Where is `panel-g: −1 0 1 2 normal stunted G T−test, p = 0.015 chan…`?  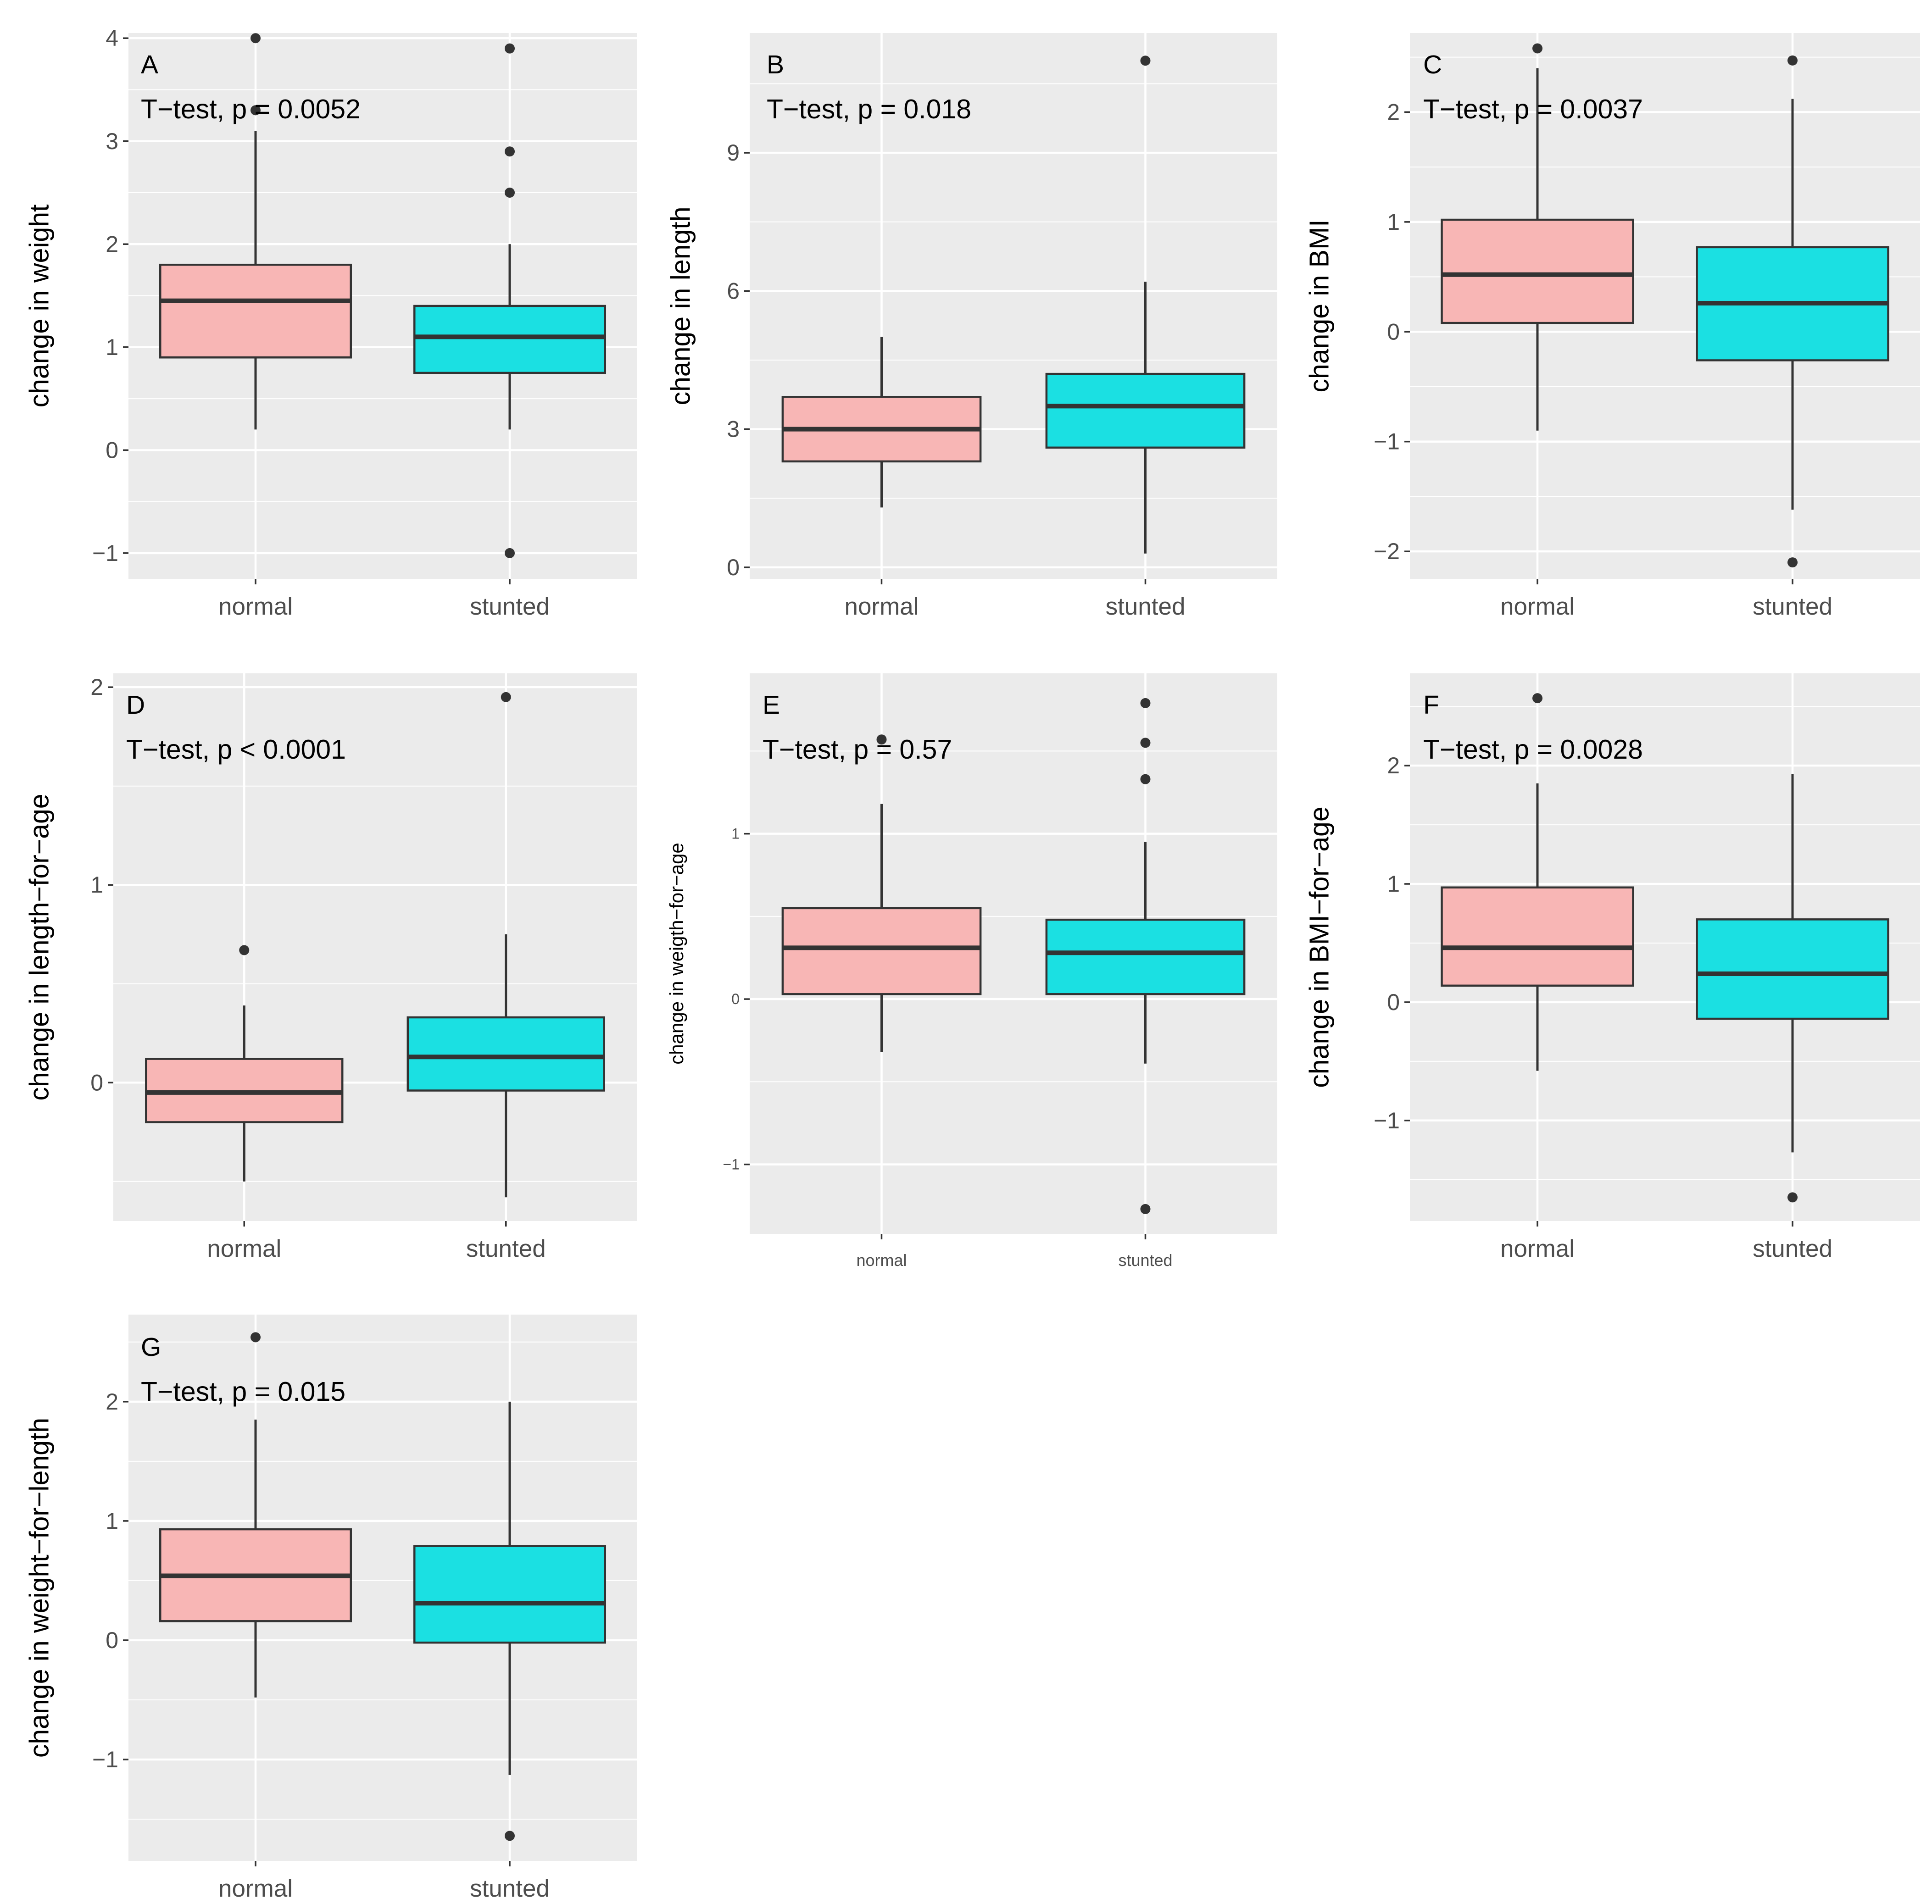
panel-g: −1 0 1 2 normal stunted G T−test, p = 0.015 chan… is located at coordinates (330, 1609).